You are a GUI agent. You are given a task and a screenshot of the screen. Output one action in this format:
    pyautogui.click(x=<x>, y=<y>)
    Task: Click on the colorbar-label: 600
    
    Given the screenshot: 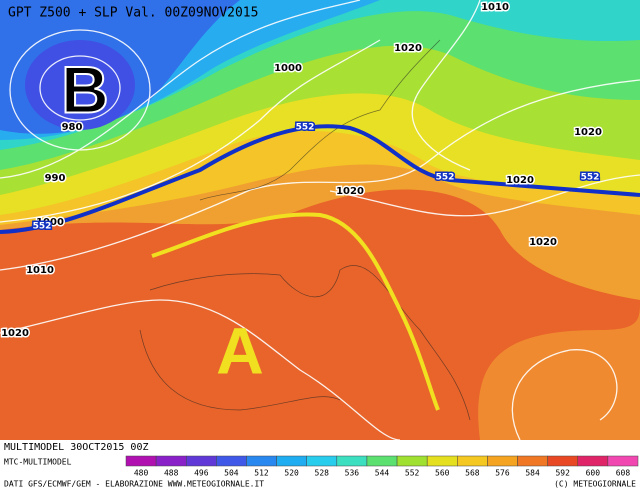 What is the action you would take?
    pyautogui.click(x=593, y=473)
    